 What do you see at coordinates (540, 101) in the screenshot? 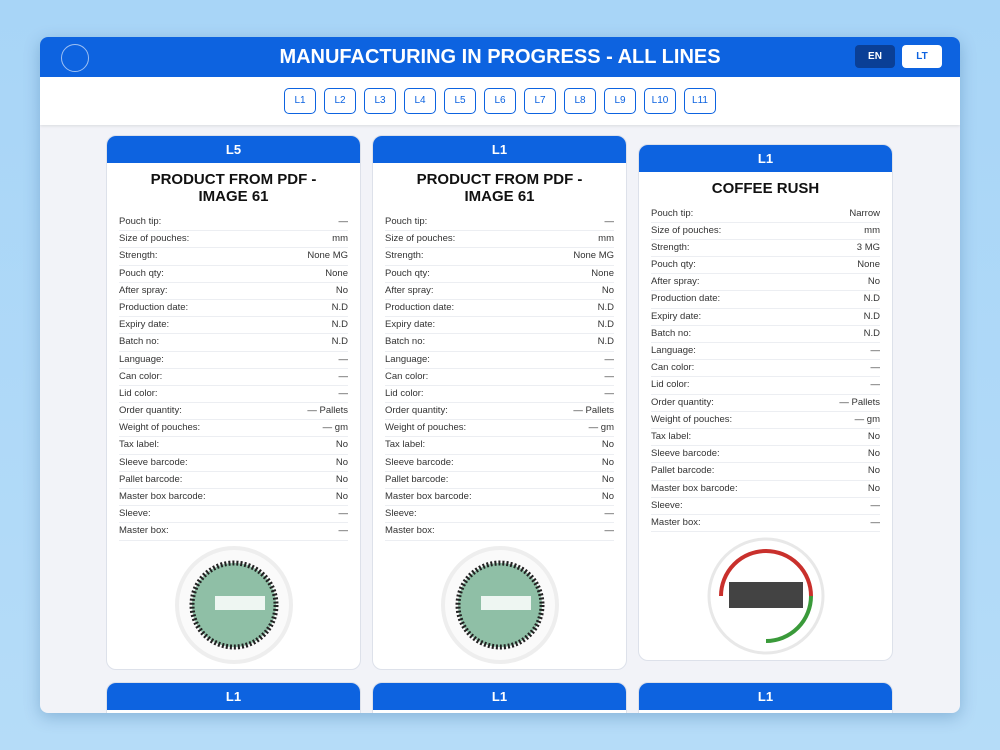
I see `line-button: L7` at bounding box center [540, 101].